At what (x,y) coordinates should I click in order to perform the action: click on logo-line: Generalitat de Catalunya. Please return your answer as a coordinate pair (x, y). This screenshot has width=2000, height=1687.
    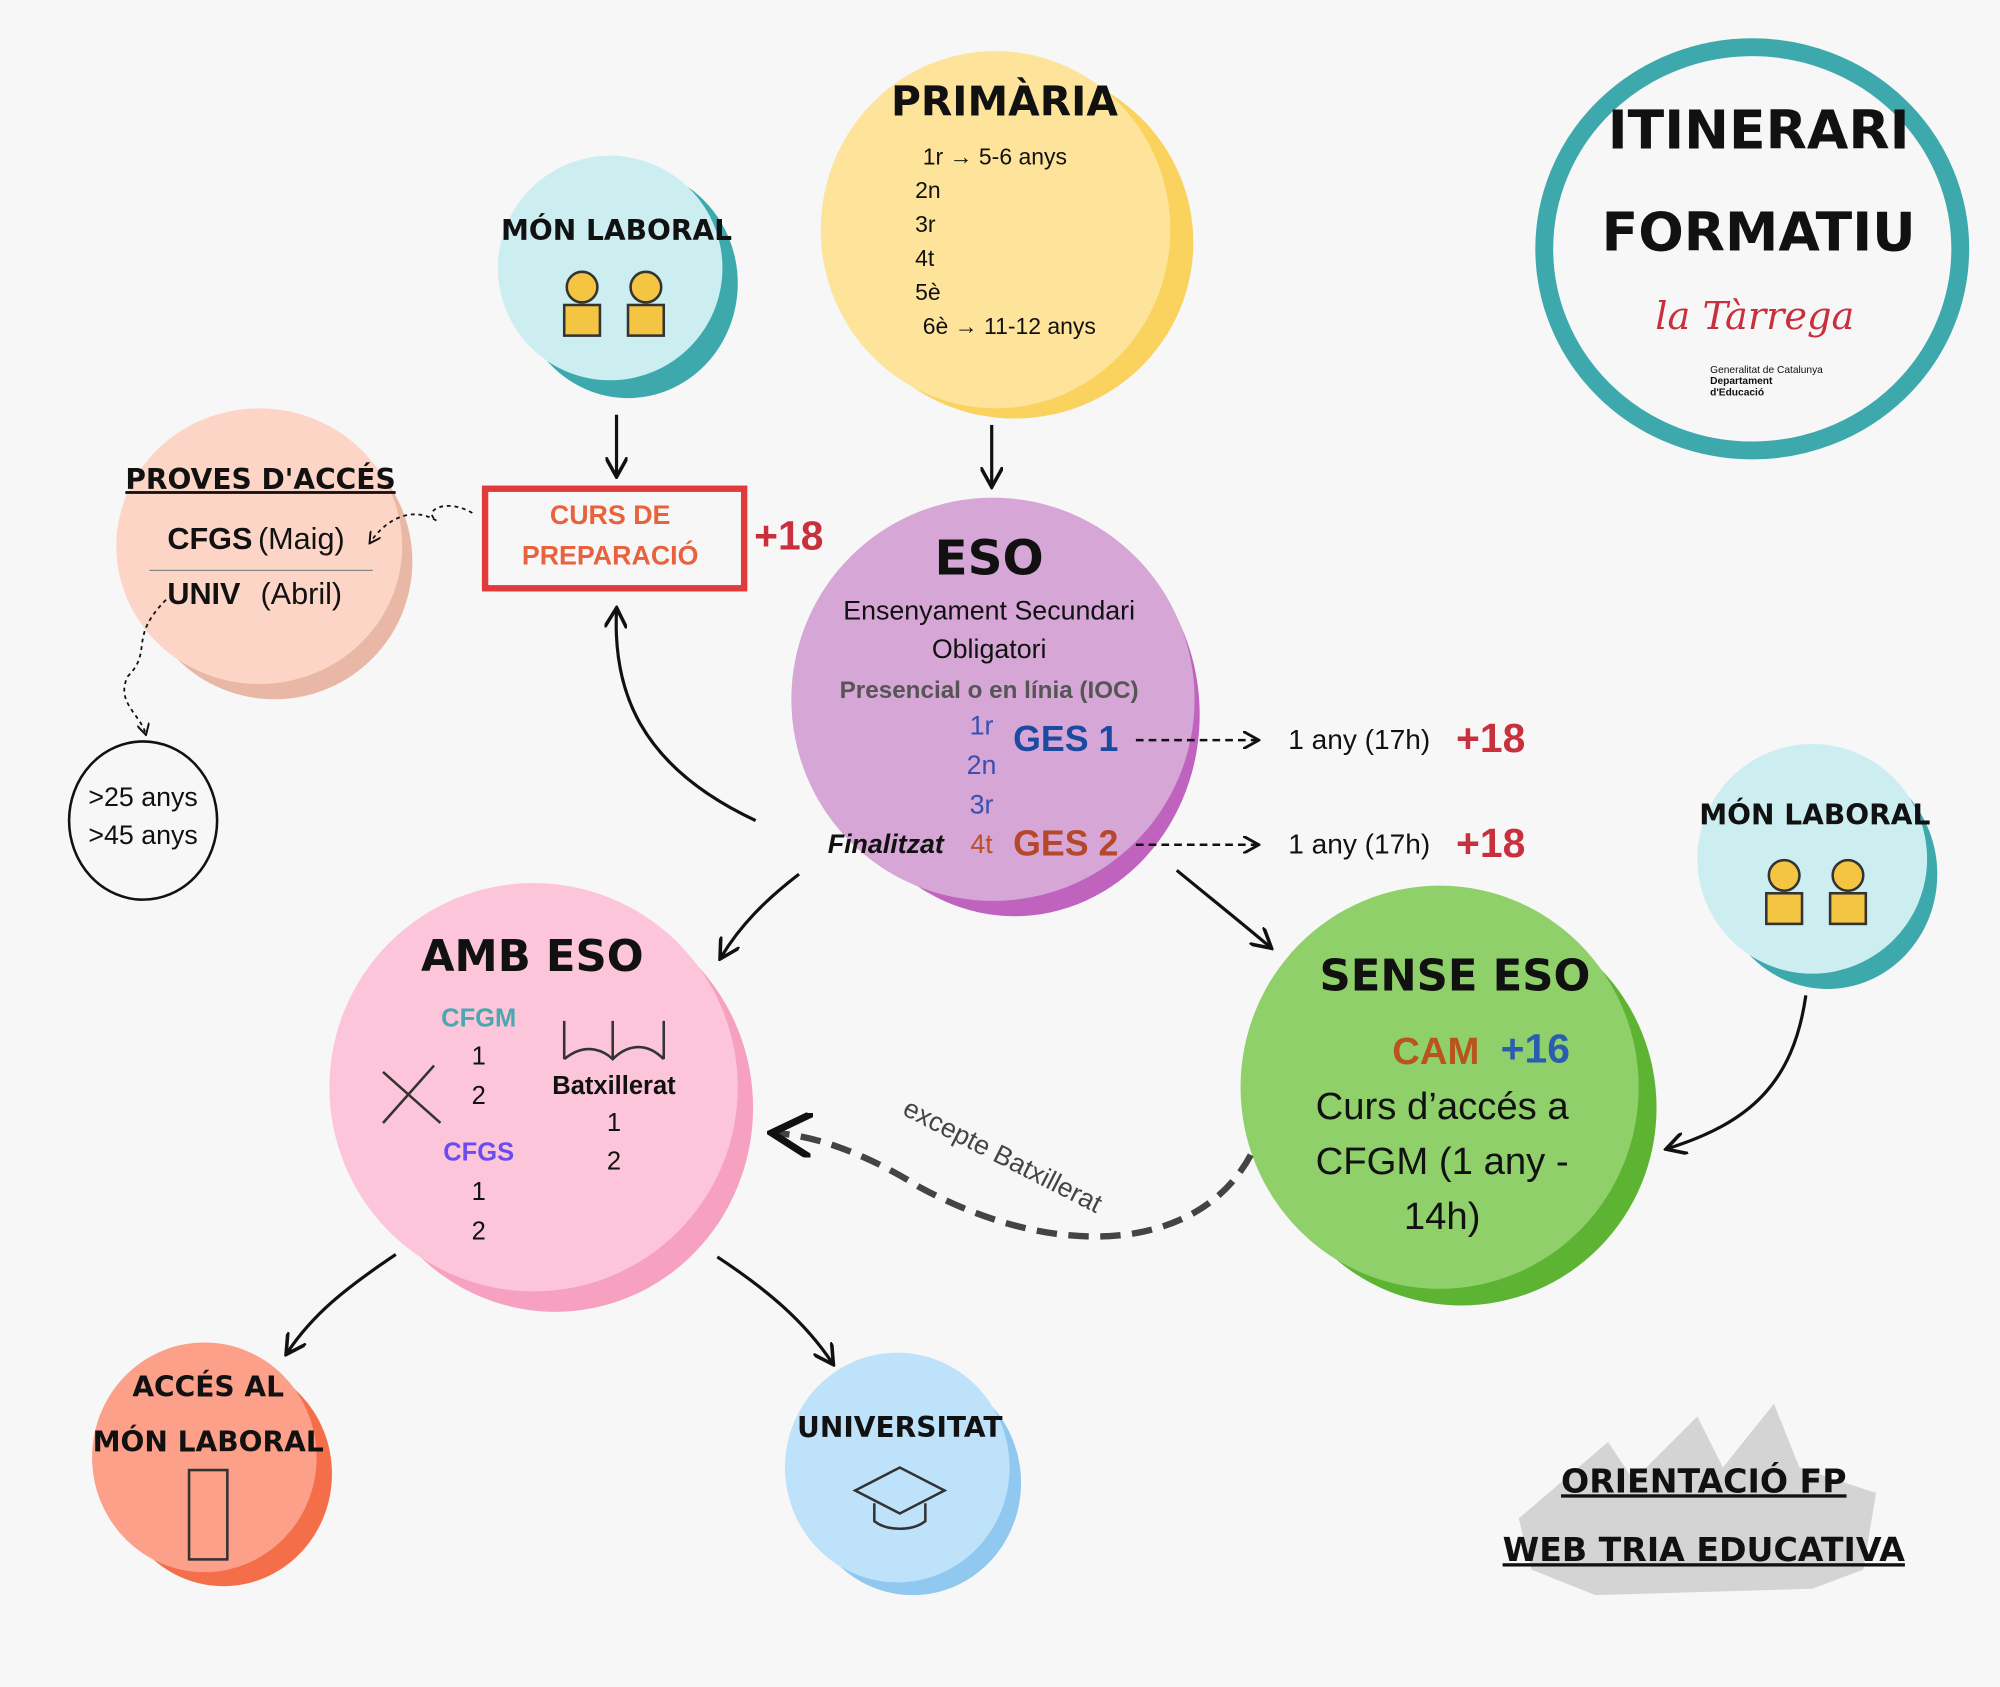
    Looking at the image, I should click on (1766, 370).